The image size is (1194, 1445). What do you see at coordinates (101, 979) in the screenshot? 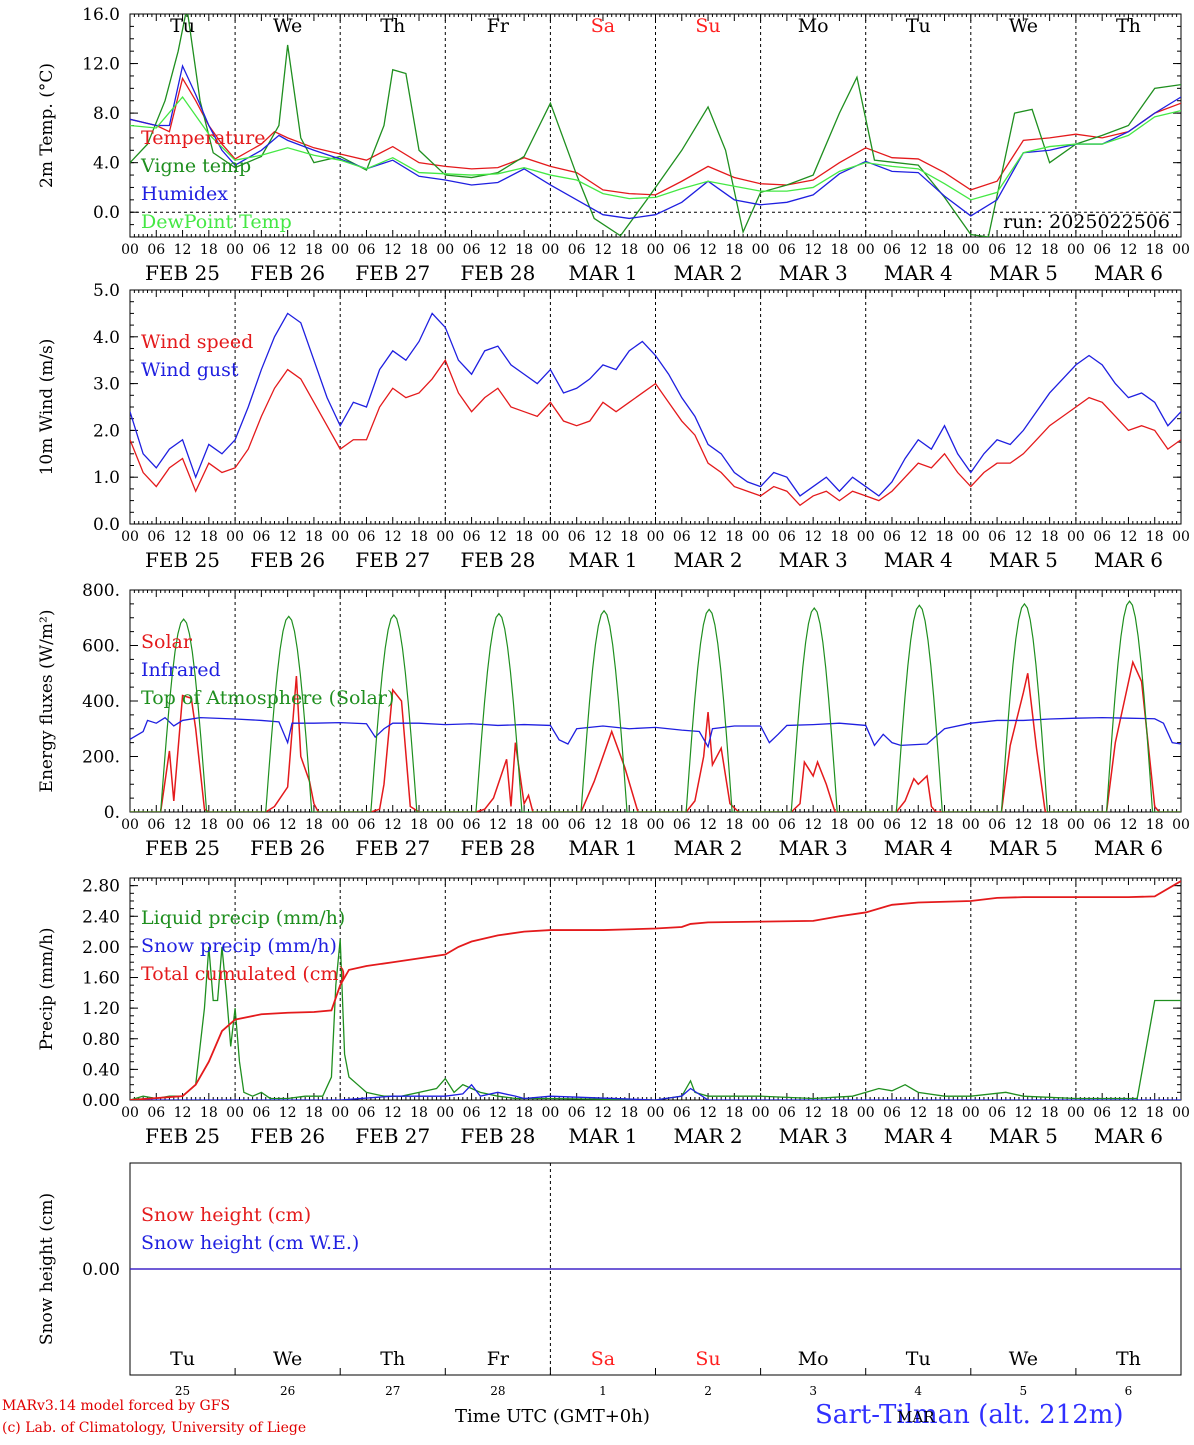
I see `y-tick-label: 1.60` at bounding box center [101, 979].